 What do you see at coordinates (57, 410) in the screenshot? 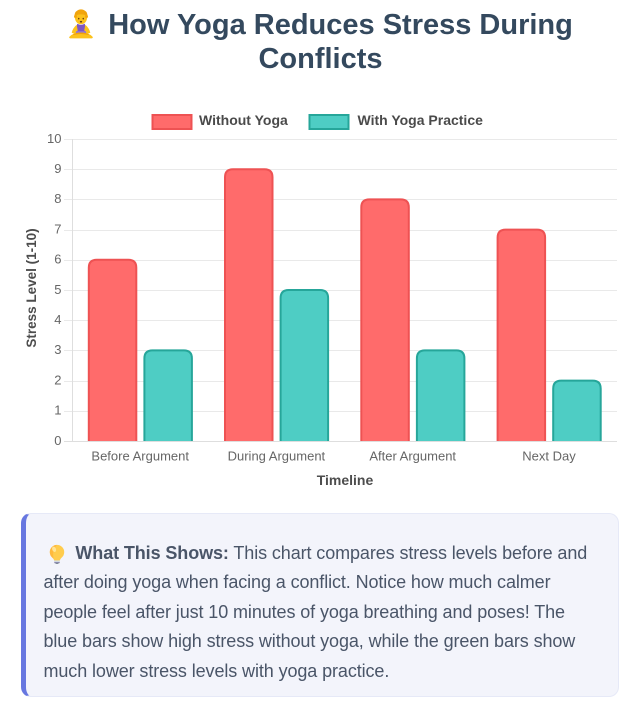
I see `svg-text: 1` at bounding box center [57, 410].